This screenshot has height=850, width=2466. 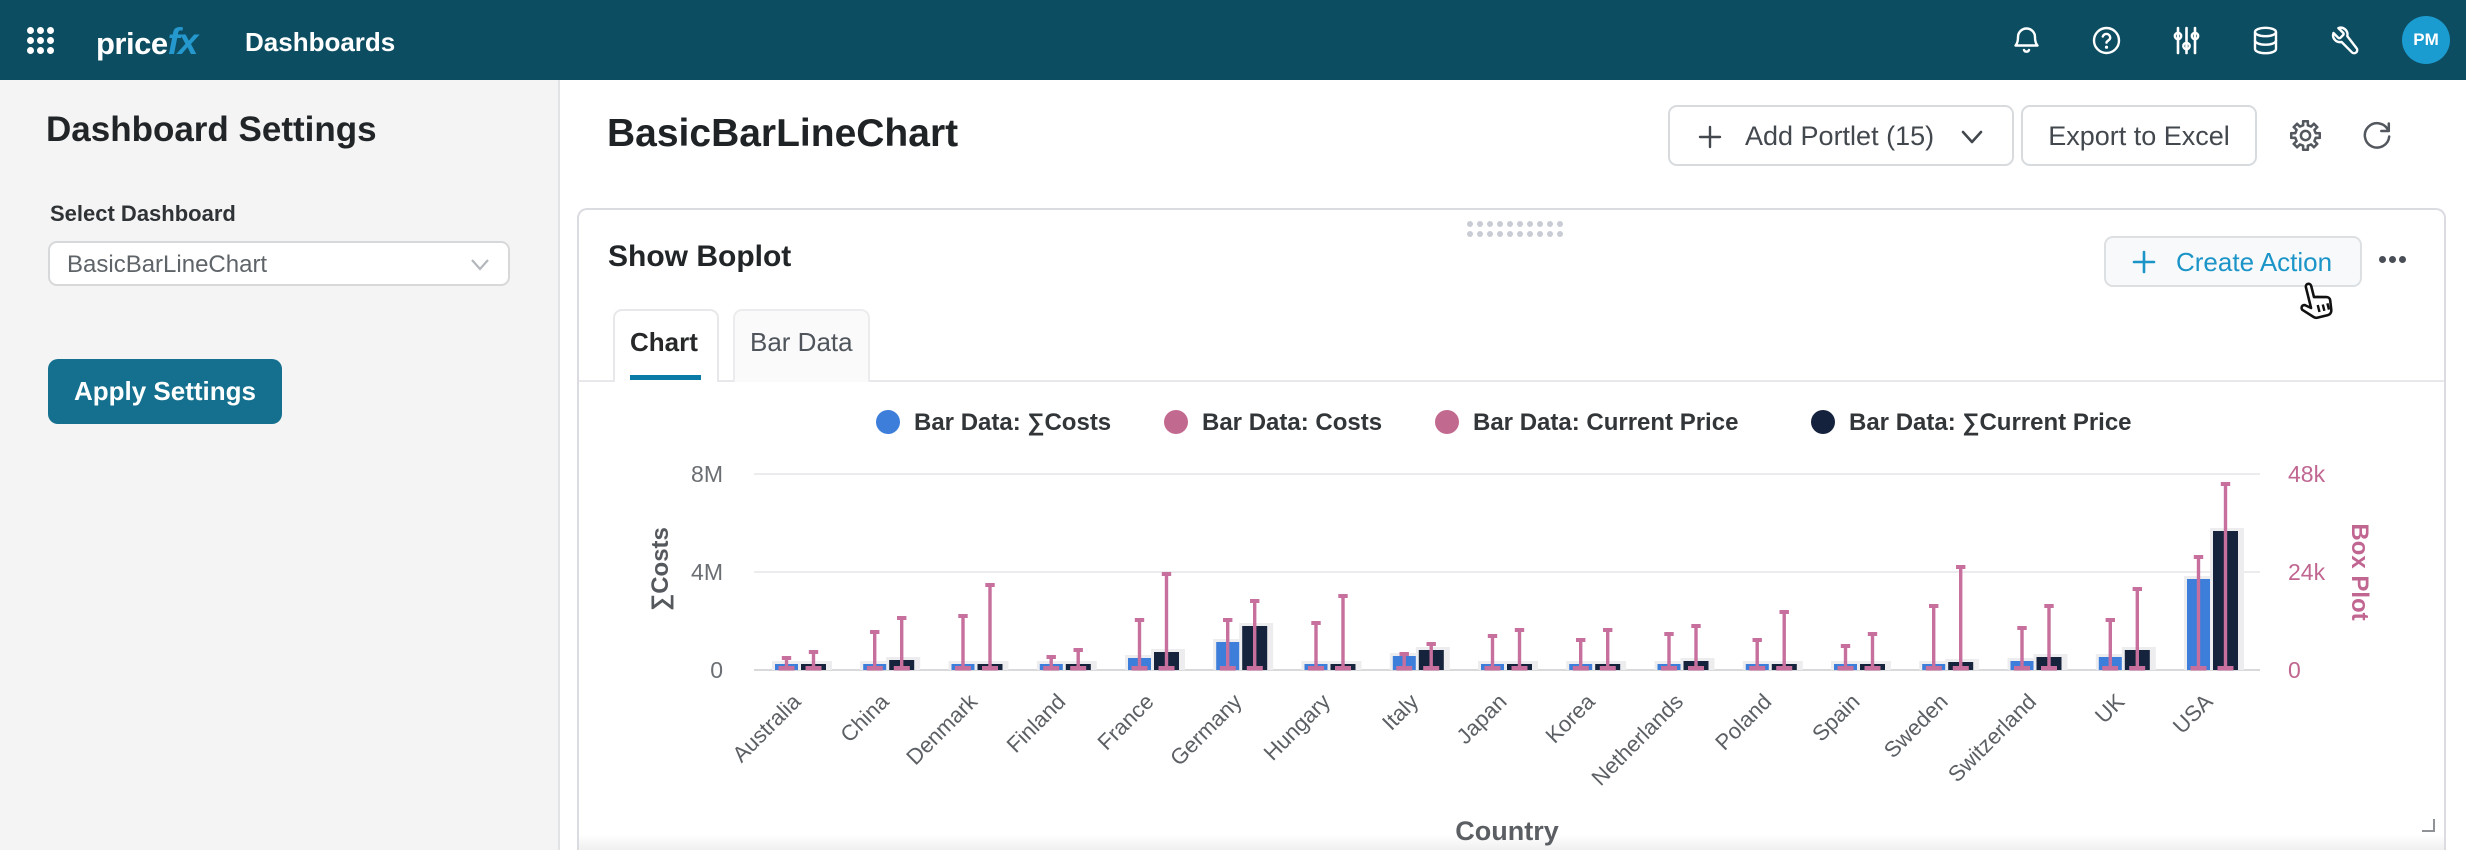 I want to click on svg-text: Korea, so click(x=1571, y=718).